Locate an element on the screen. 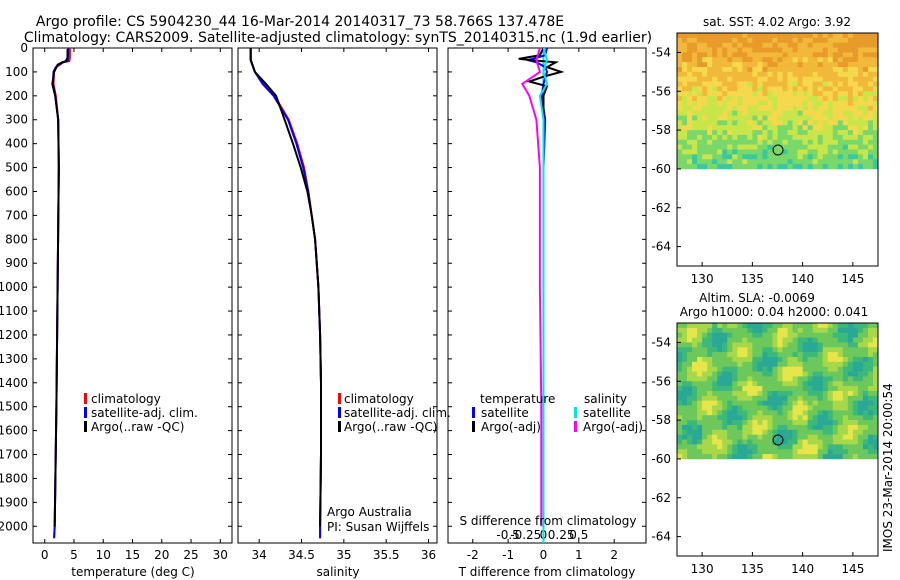 The width and height of the screenshot is (900, 580). map-y-tick-label: -58 is located at coordinates (661, 420).